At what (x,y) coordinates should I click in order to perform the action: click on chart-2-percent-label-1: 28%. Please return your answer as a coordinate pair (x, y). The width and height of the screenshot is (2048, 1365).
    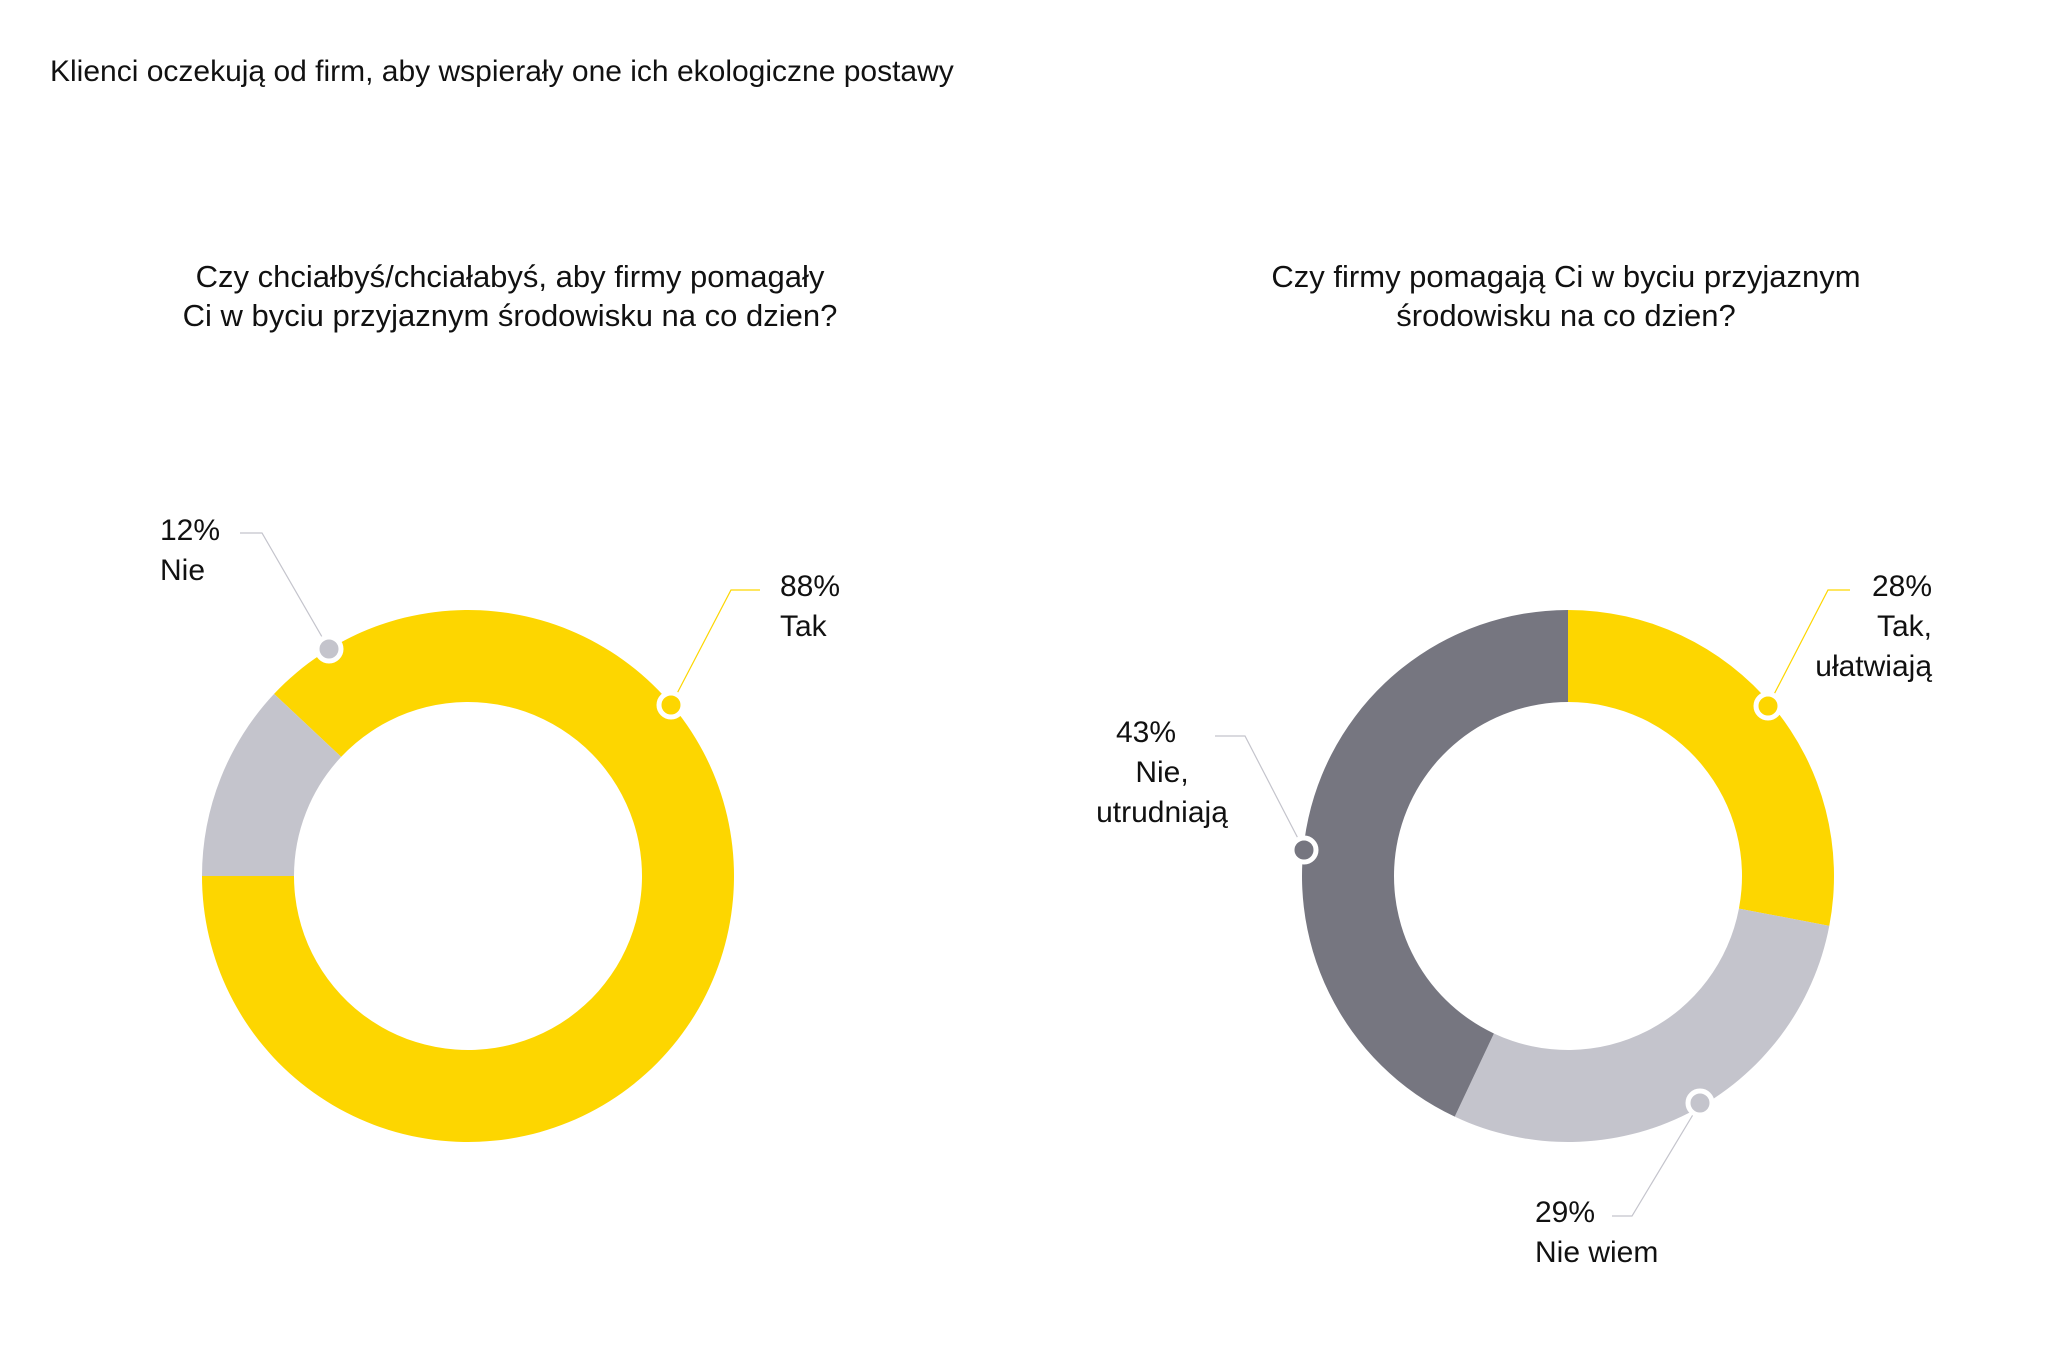
    Looking at the image, I should click on (1902, 586).